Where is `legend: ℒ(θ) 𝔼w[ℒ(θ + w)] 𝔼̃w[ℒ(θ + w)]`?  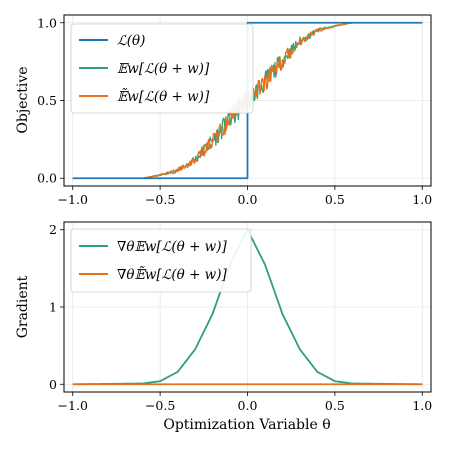 legend: ℒ(θ) 𝔼w[ℒ(θ + w)] 𝔼̃w[ℒ(θ + w)] is located at coordinates (162, 68).